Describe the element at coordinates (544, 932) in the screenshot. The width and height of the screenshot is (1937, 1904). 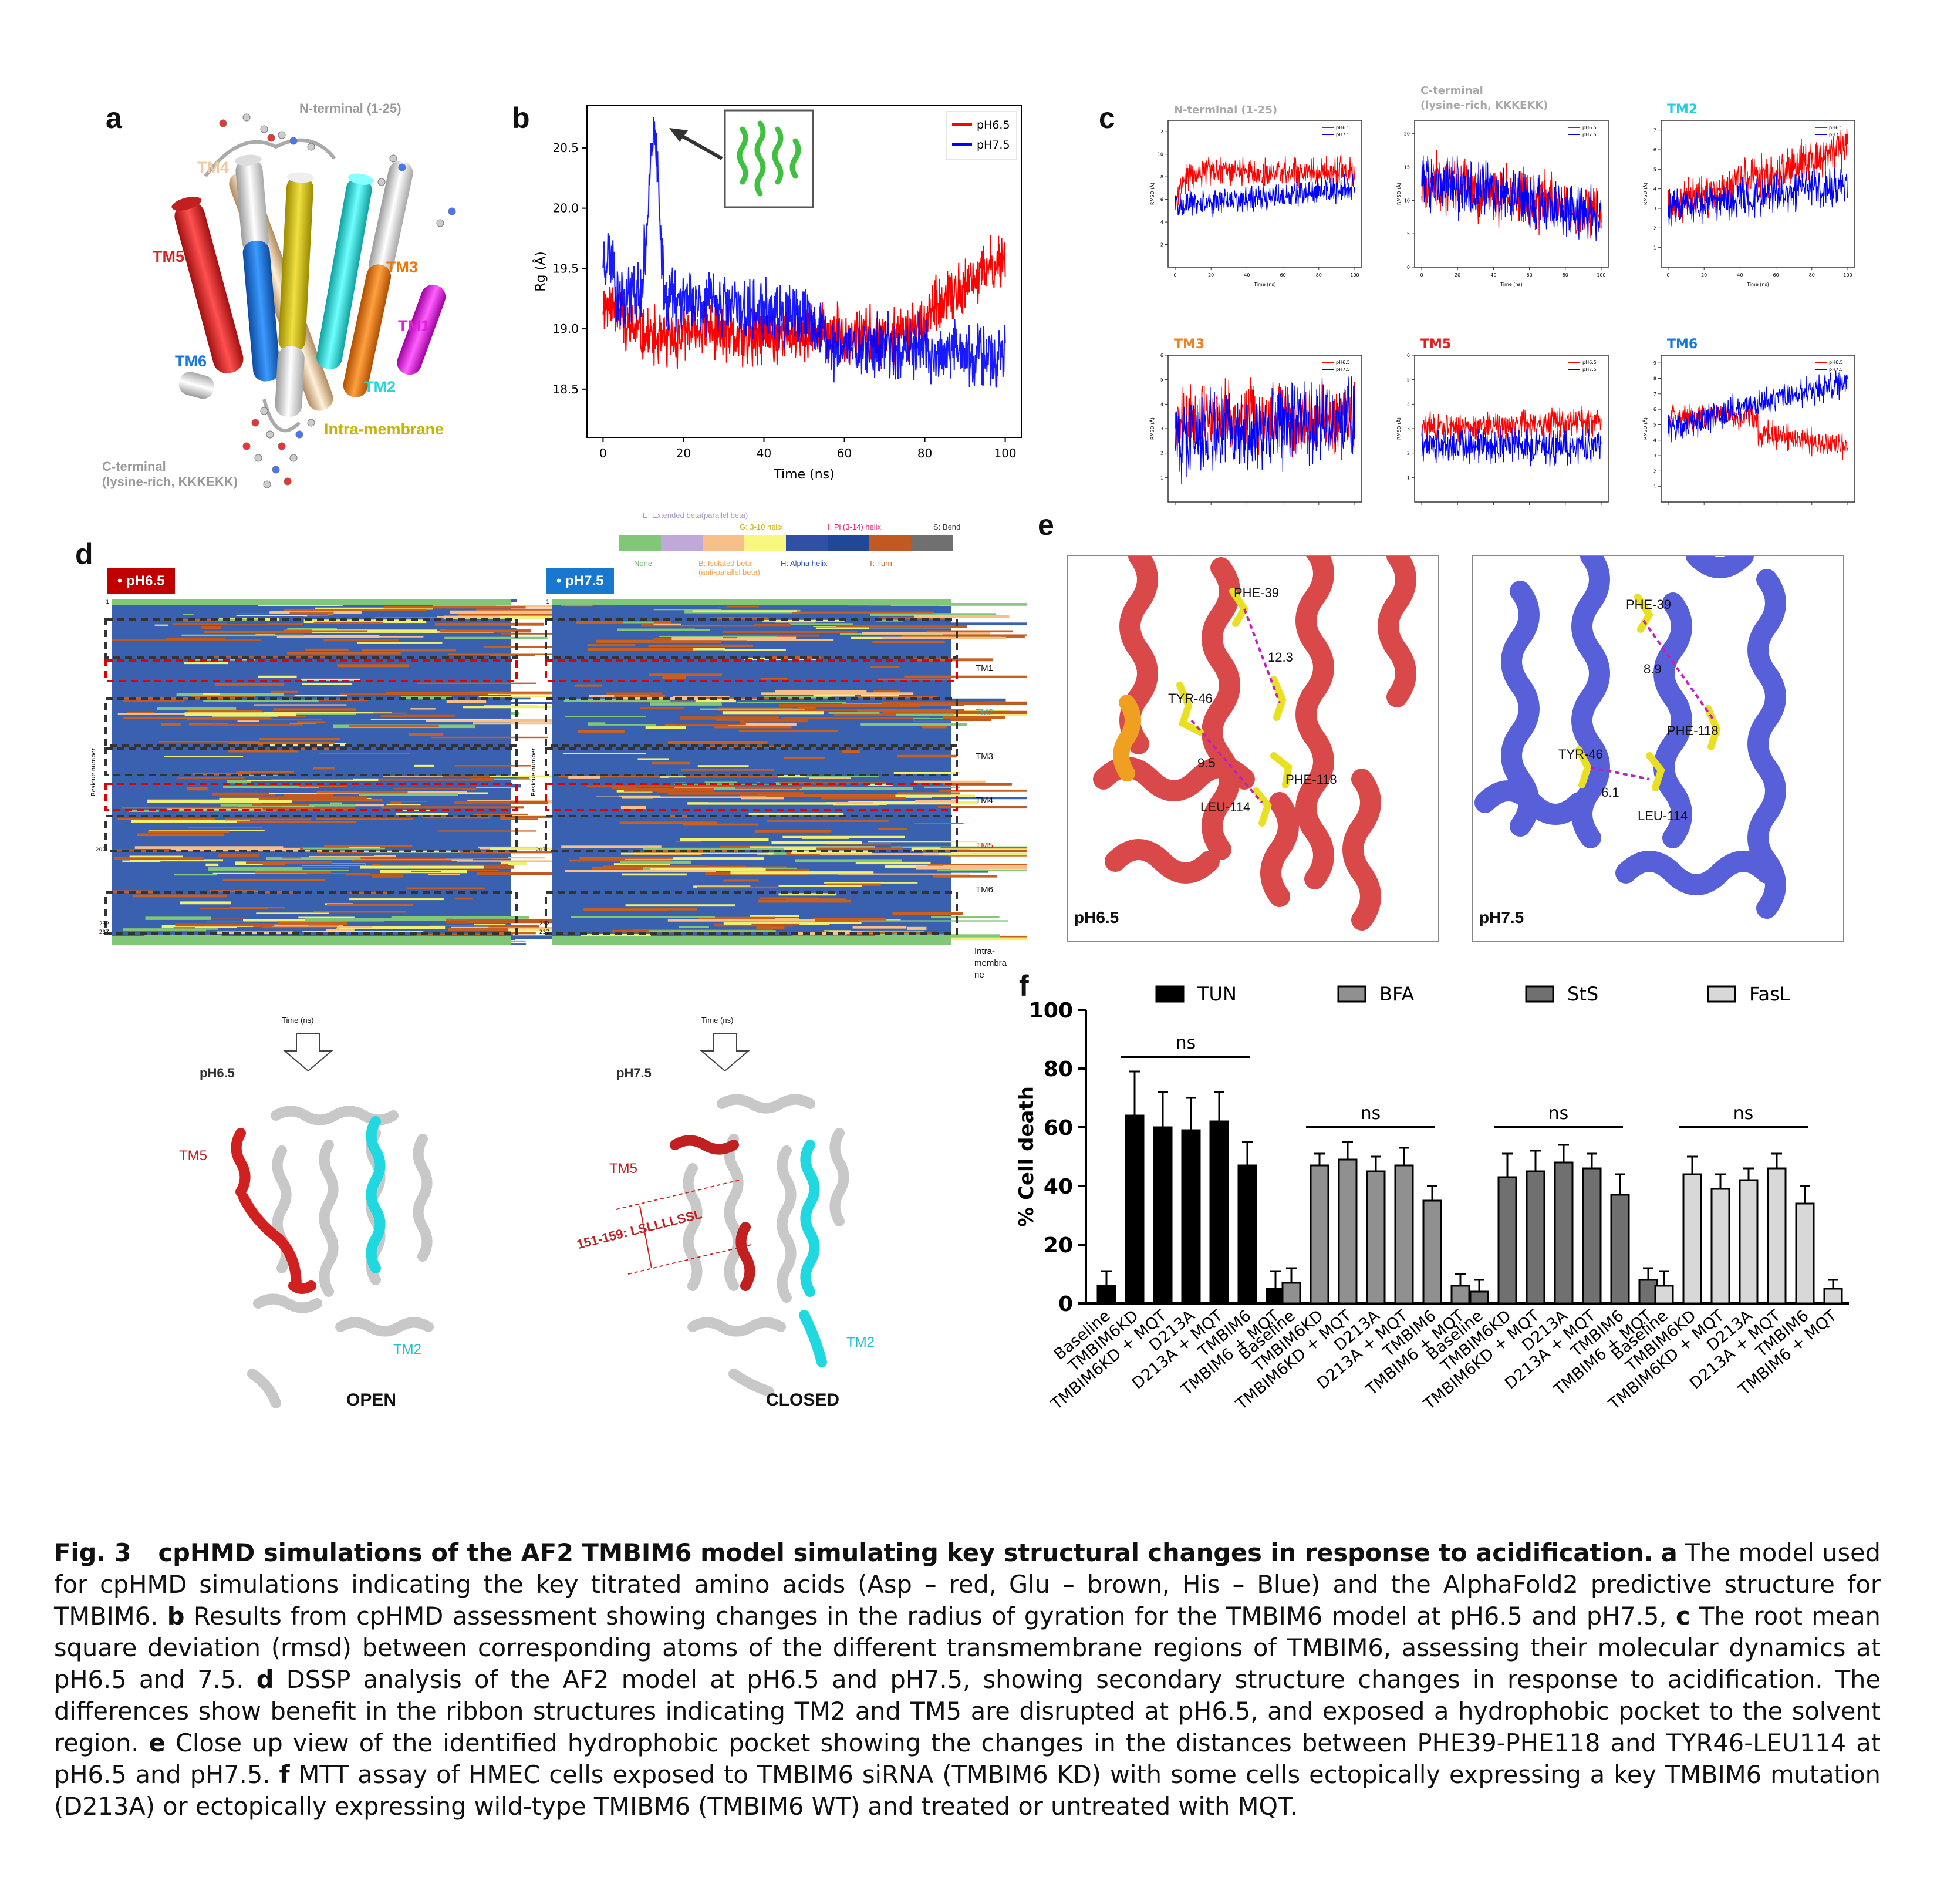
I see `dssp-row-tick: 237` at that location.